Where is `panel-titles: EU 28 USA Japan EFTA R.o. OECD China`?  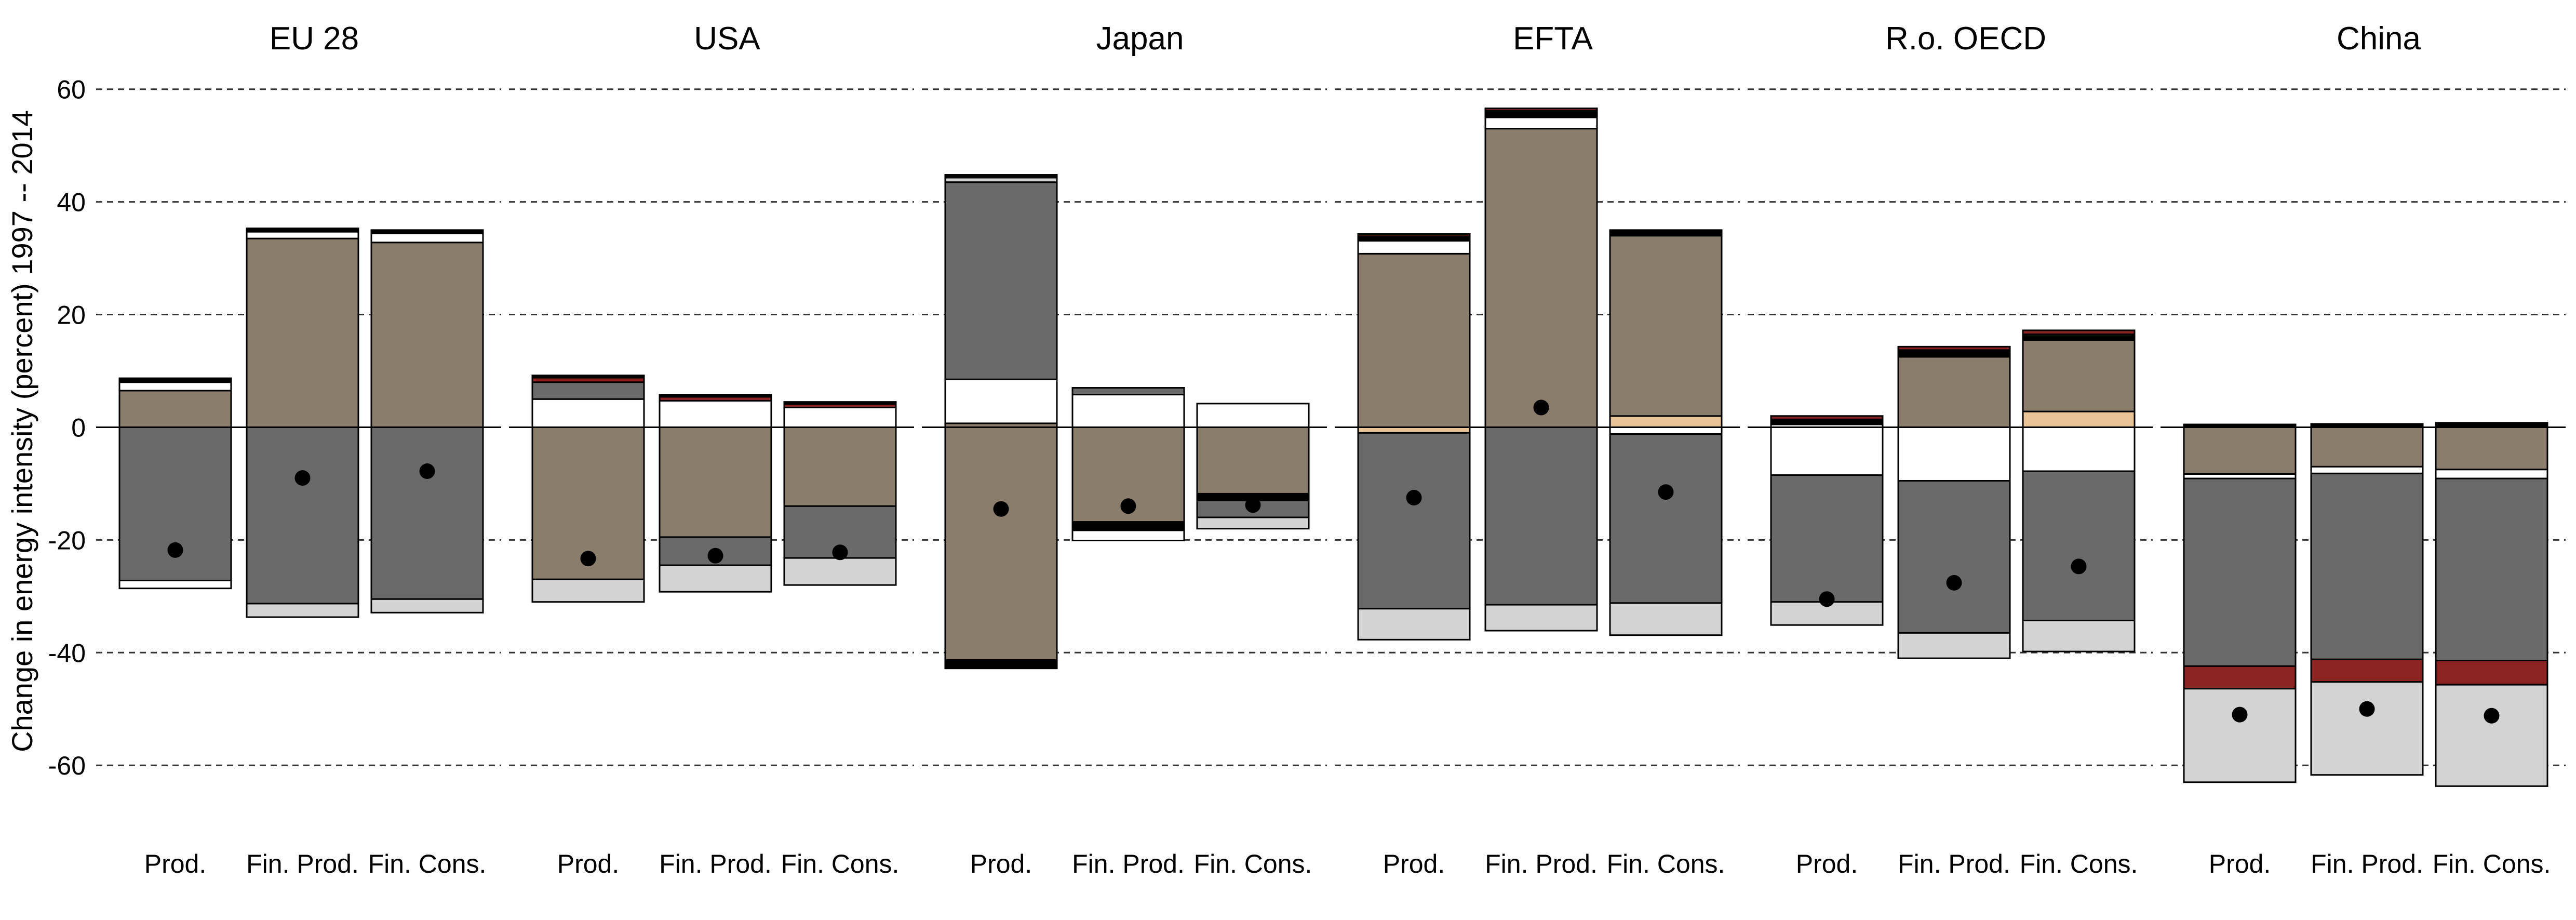
panel-titles: EU 28 USA Japan EFTA R.o. OECD China is located at coordinates (1346, 39).